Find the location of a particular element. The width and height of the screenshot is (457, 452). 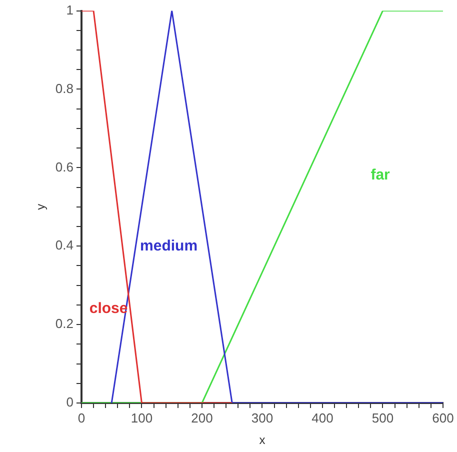

x-tick-label: 600 is located at coordinates (443, 418).